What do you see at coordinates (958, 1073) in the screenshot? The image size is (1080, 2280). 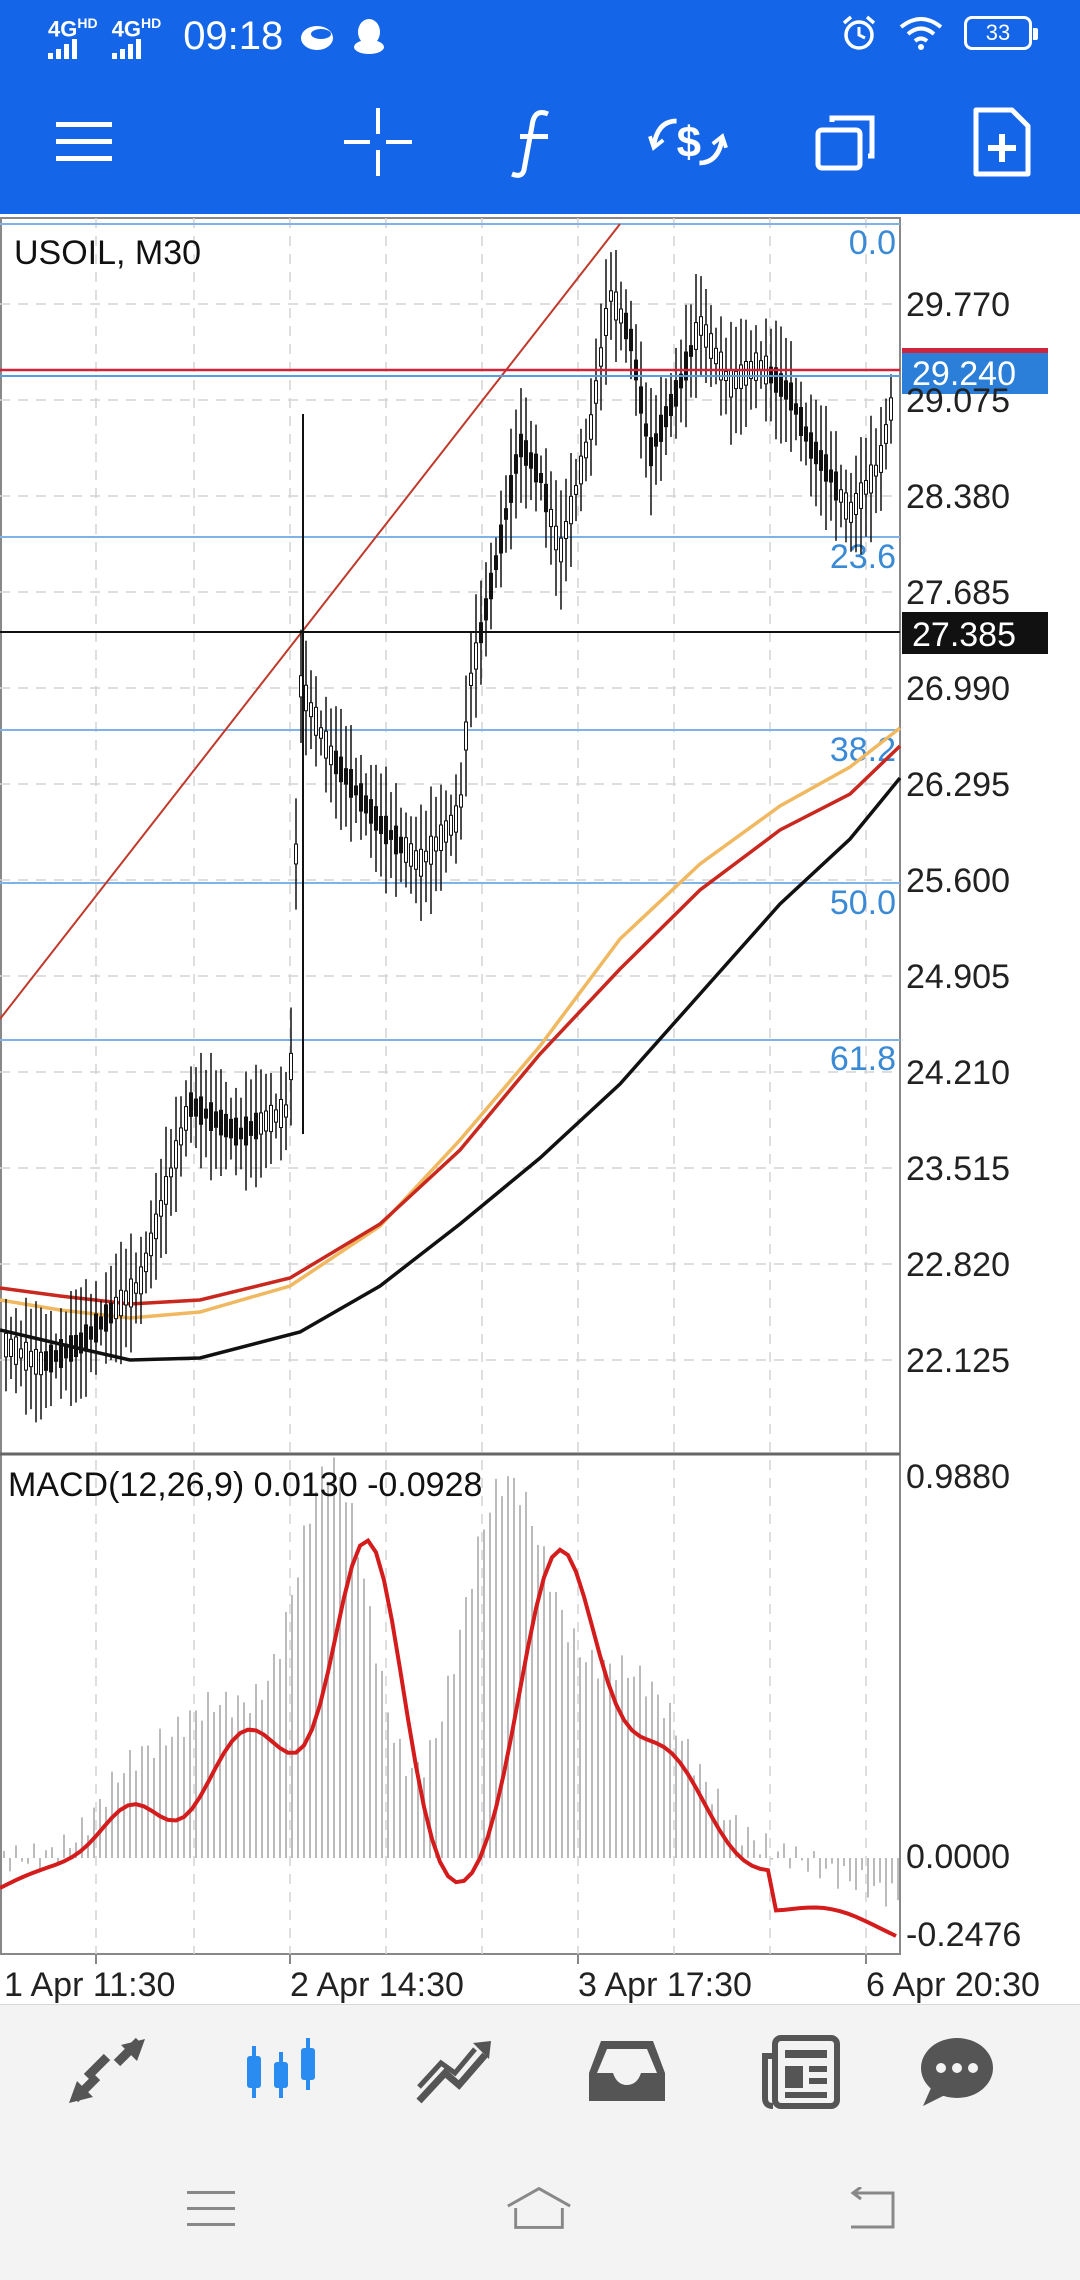 I see `price-axis-label: 24.210` at bounding box center [958, 1073].